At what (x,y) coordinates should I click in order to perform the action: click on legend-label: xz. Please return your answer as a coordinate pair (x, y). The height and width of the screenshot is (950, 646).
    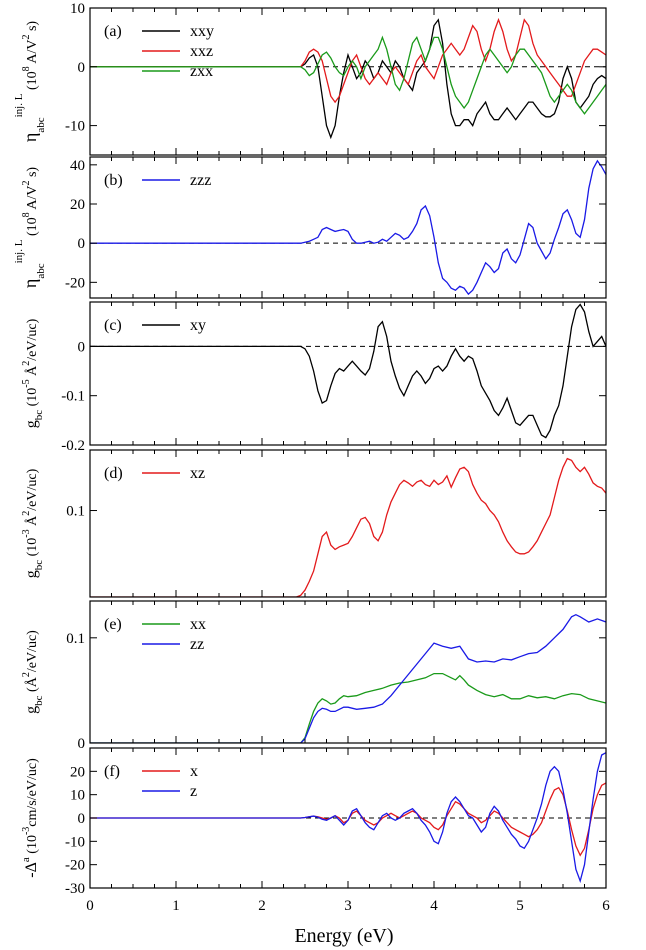
    Looking at the image, I should click on (197, 473).